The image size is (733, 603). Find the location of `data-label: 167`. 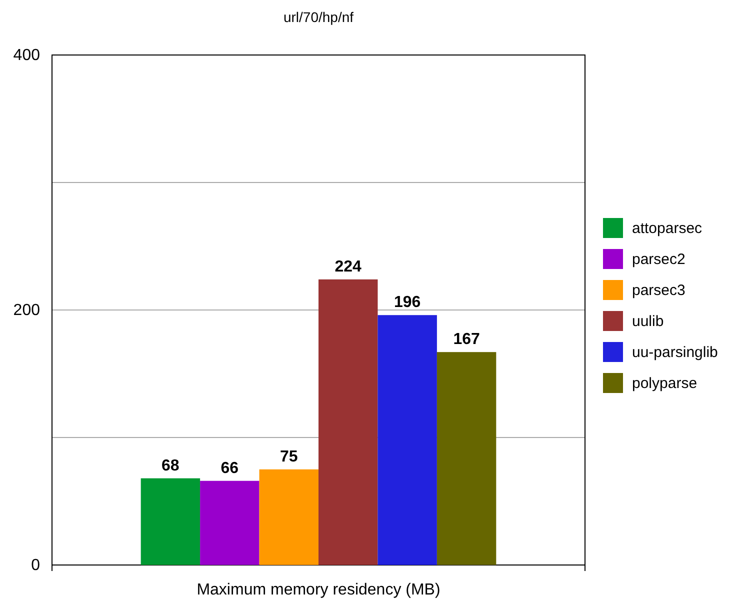

data-label: 167 is located at coordinates (466, 339).